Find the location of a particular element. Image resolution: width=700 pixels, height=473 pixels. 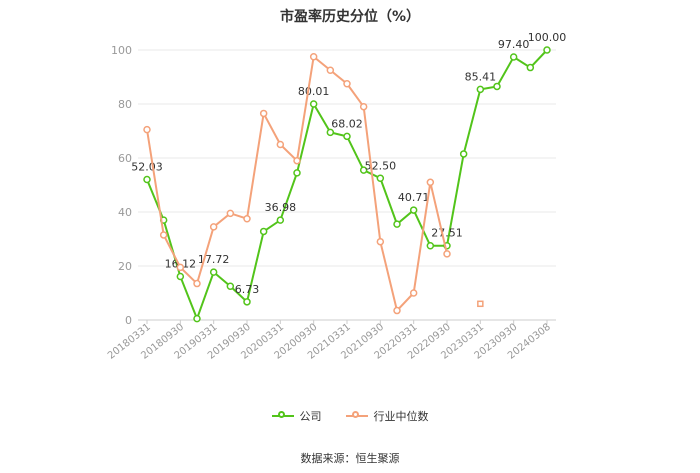

data-label: 52.50 is located at coordinates (381, 165).